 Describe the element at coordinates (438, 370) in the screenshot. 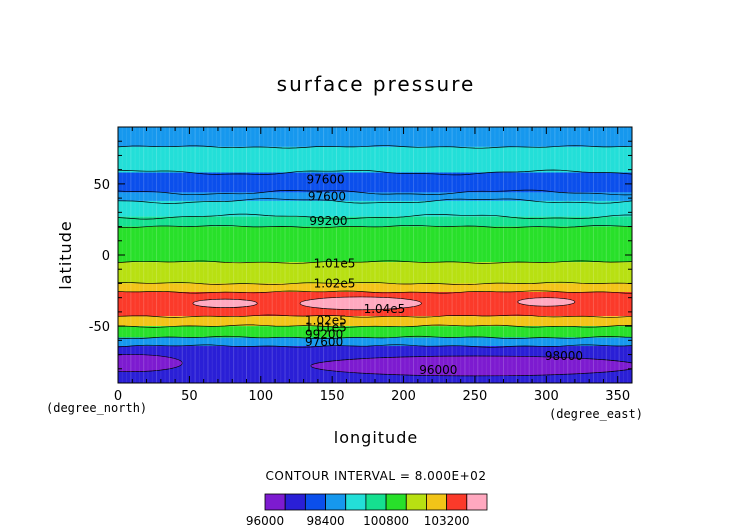

I see `contour-label-11: 96000` at that location.